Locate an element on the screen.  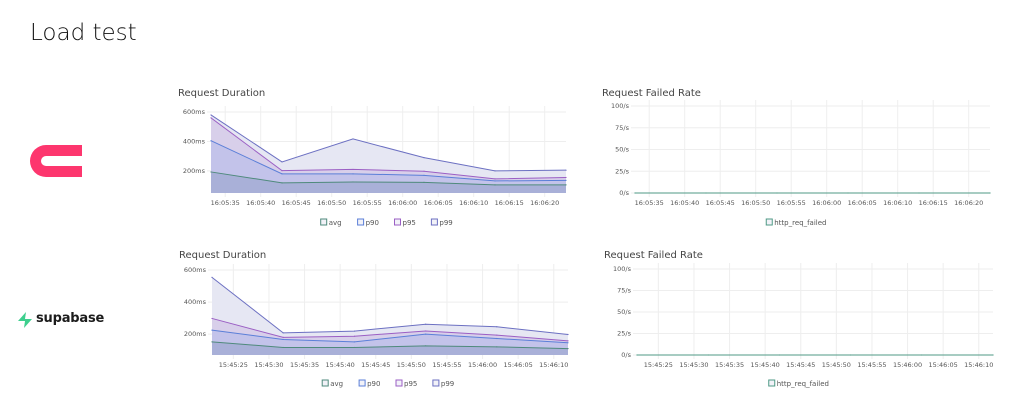
page-title: Load test is located at coordinates (83, 33).